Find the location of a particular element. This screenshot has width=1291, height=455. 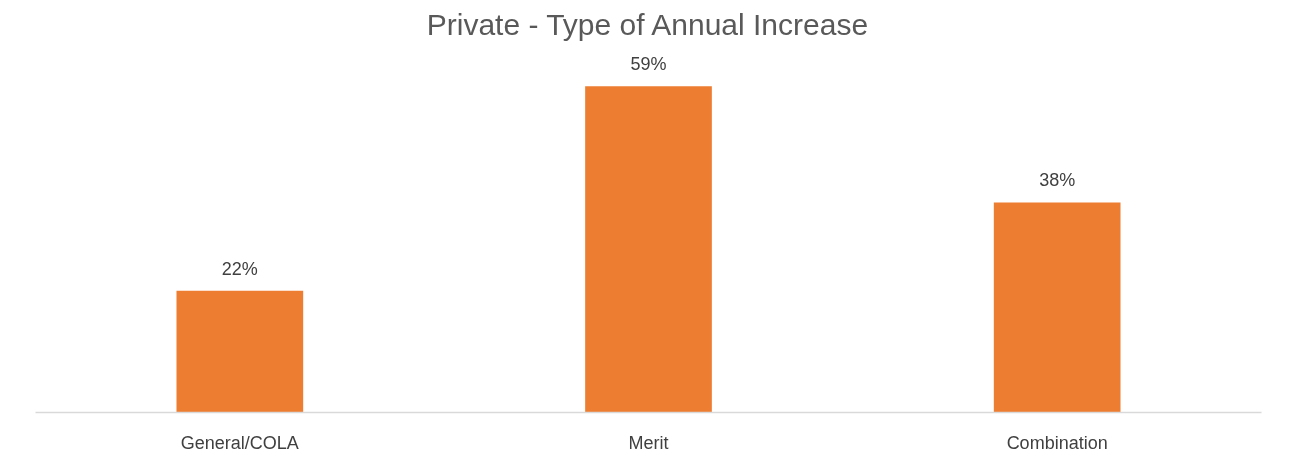

data-label: 22% is located at coordinates (239, 268).